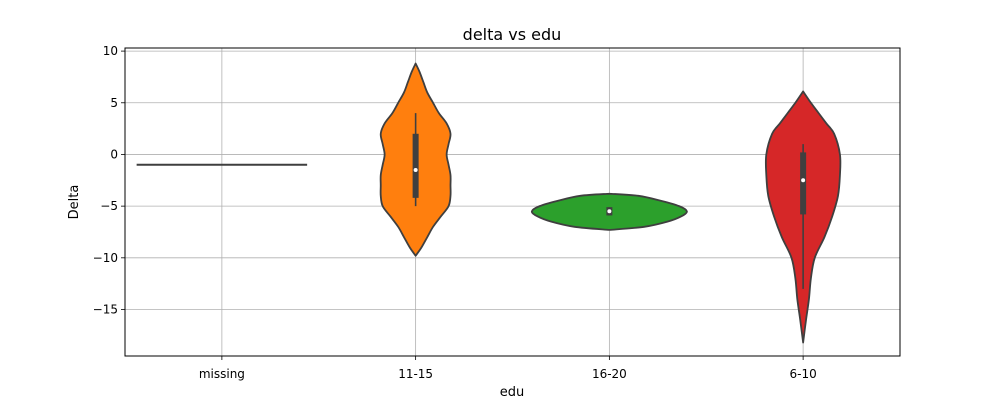 This screenshot has width=1000, height=400. I want to click on y-tick-label: 0, so click(114, 154).